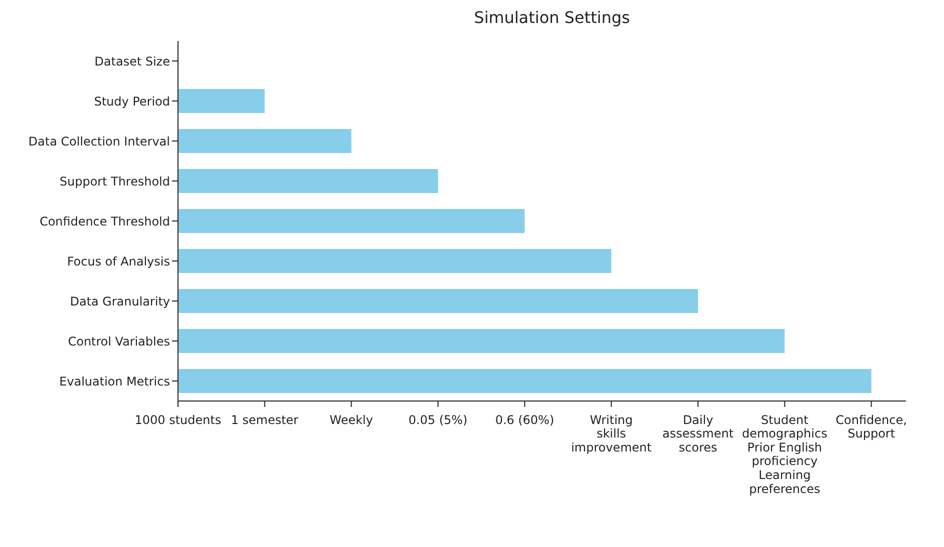  What do you see at coordinates (264, 419) in the screenshot?
I see `text: 1 semester` at bounding box center [264, 419].